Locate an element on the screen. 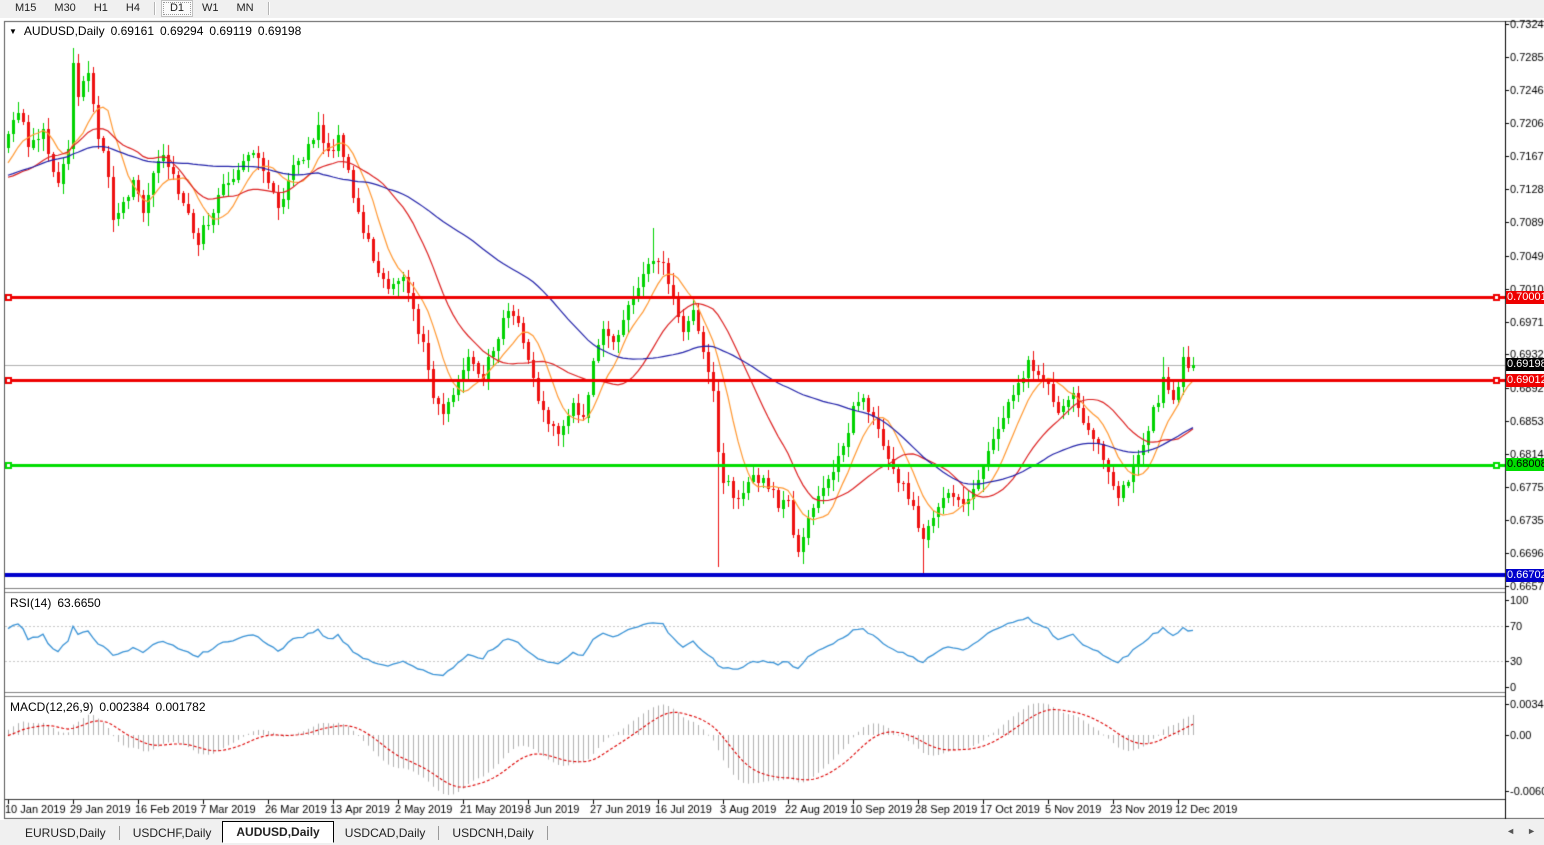 Image resolution: width=1544 pixels, height=845 pixels. timeframe-button-w1: W1 is located at coordinates (210, 8).